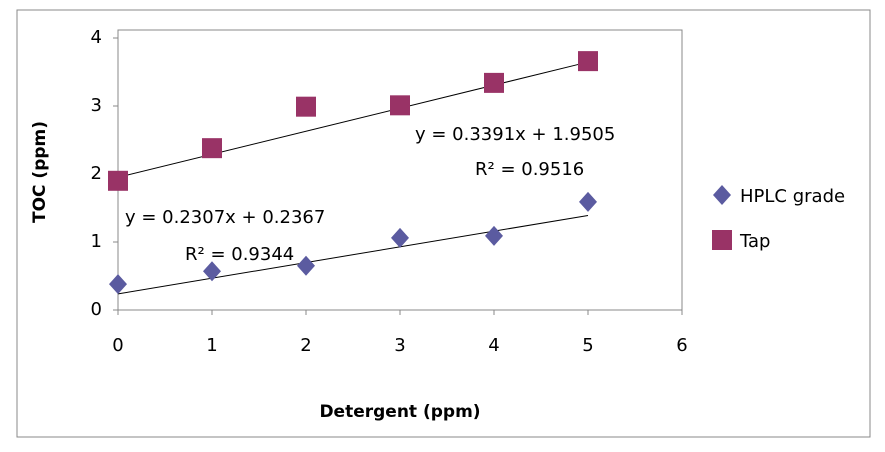 The width and height of the screenshot is (885, 452). Describe the element at coordinates (792, 196) in the screenshot. I see `legend-label: HPLC grade` at that location.